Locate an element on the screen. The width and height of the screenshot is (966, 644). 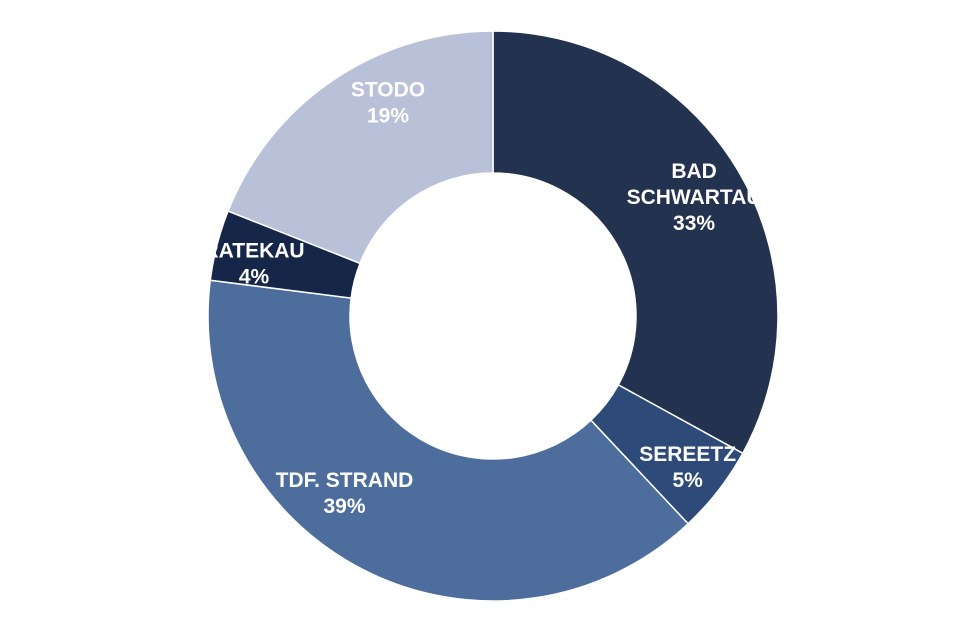
slice-name-label: STODO is located at coordinates (388, 90).